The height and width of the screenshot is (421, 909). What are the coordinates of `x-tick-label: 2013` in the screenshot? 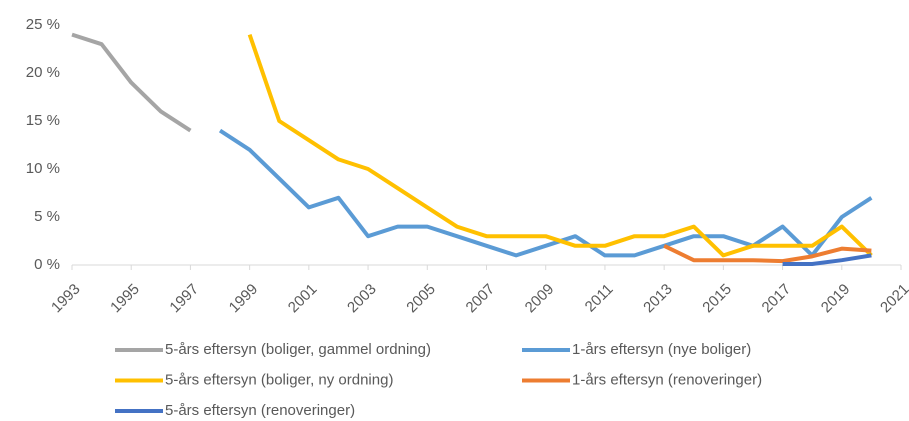 It's located at (658, 299).